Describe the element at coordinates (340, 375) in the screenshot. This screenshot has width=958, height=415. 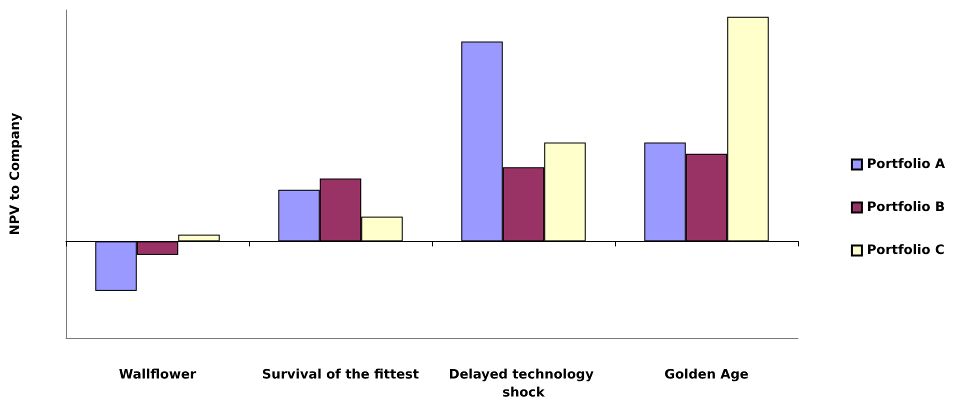
I see `x-tick-label: Survival of the fittest` at that location.